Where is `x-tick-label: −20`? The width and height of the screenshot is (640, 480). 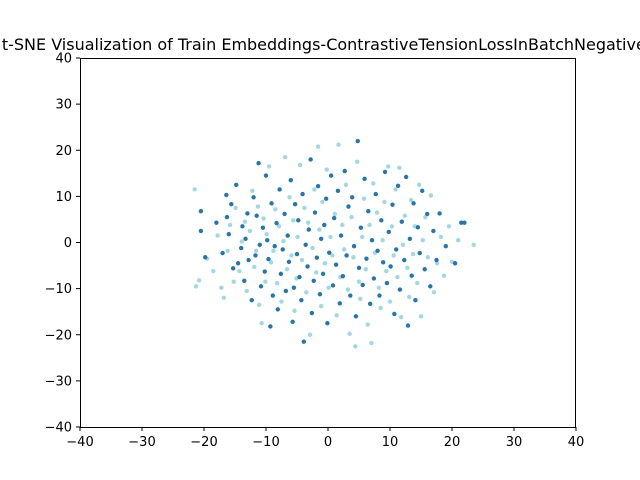
x-tick-label: −20 is located at coordinates (203, 442).